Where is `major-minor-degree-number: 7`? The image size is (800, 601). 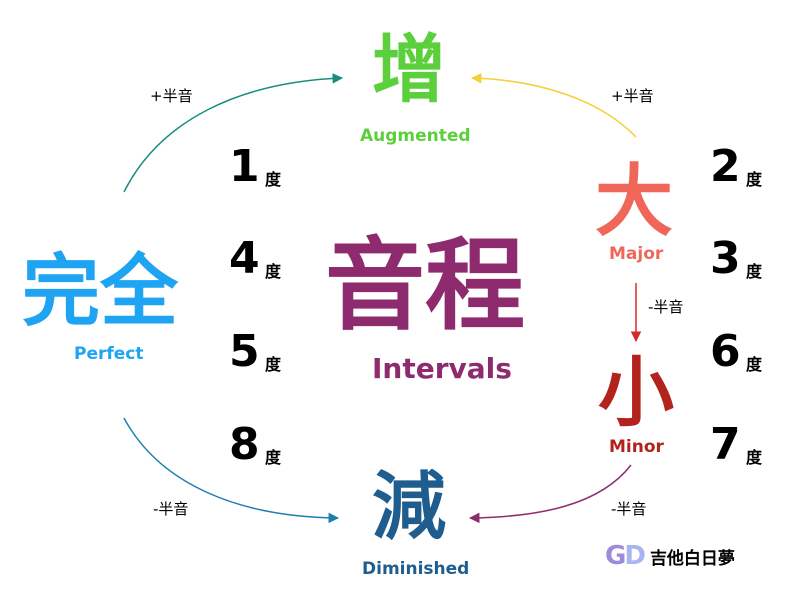
major-minor-degree-number: 7 is located at coordinates (725, 444).